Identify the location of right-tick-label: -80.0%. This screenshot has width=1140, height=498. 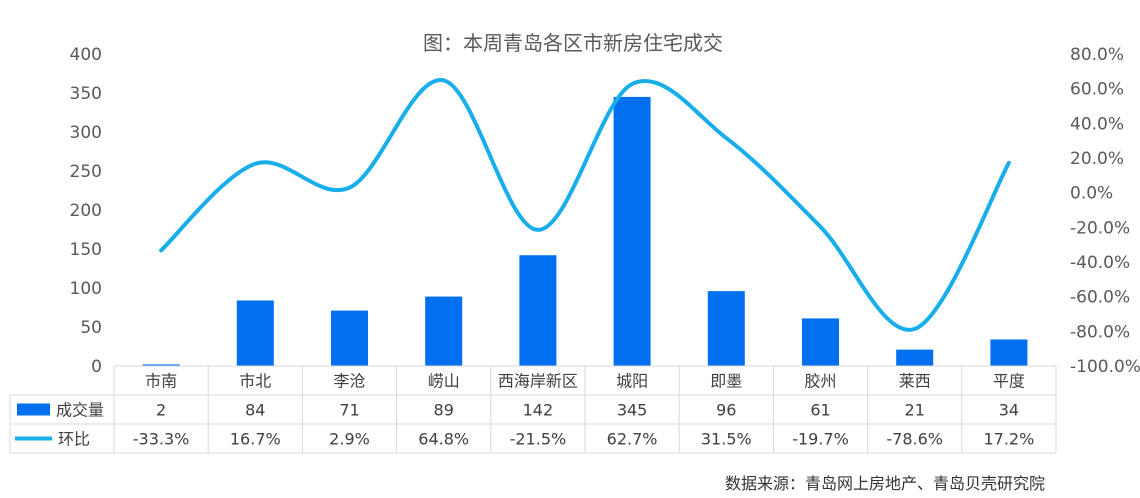
(1100, 332).